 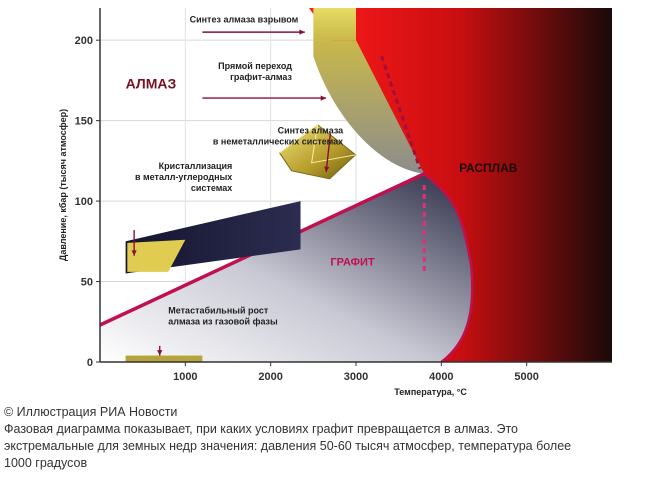 I want to click on label-explosion-synthesis: Синтез алмаза взрывом, so click(x=244, y=19).